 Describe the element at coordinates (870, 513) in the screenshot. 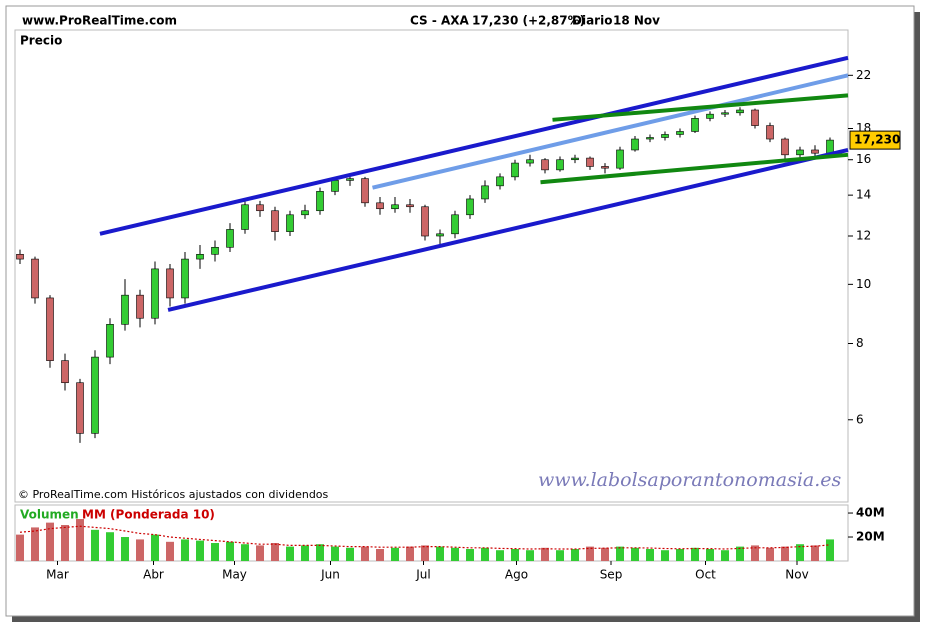

I see `volume-tick-label: 40M` at that location.